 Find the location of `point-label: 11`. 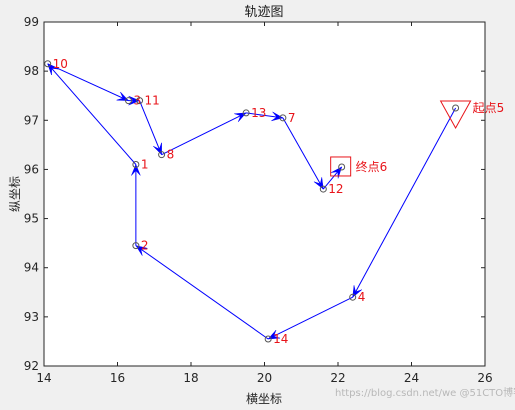

point-label: 11 is located at coordinates (152, 101).